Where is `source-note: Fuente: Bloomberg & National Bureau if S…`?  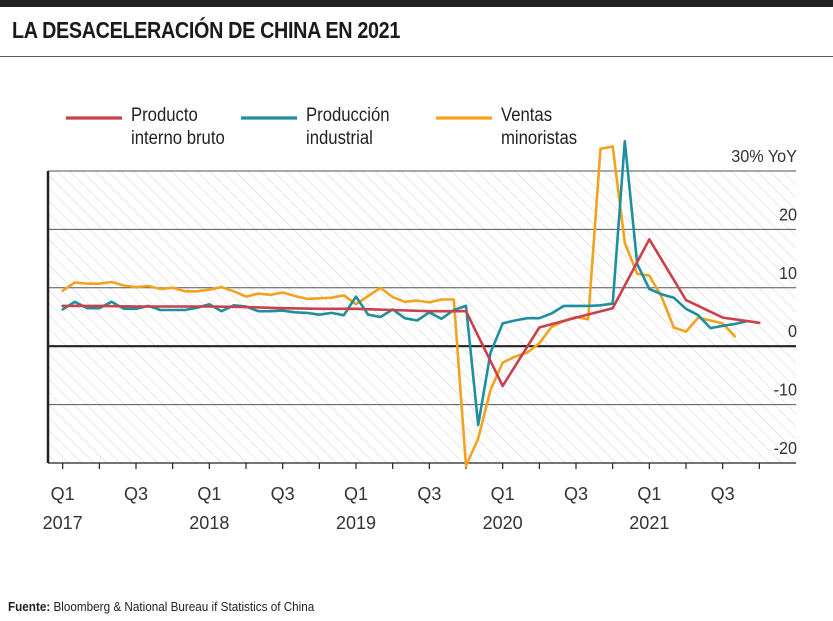
source-note: Fuente: Bloomberg & National Bureau if S… is located at coordinates (161, 606).